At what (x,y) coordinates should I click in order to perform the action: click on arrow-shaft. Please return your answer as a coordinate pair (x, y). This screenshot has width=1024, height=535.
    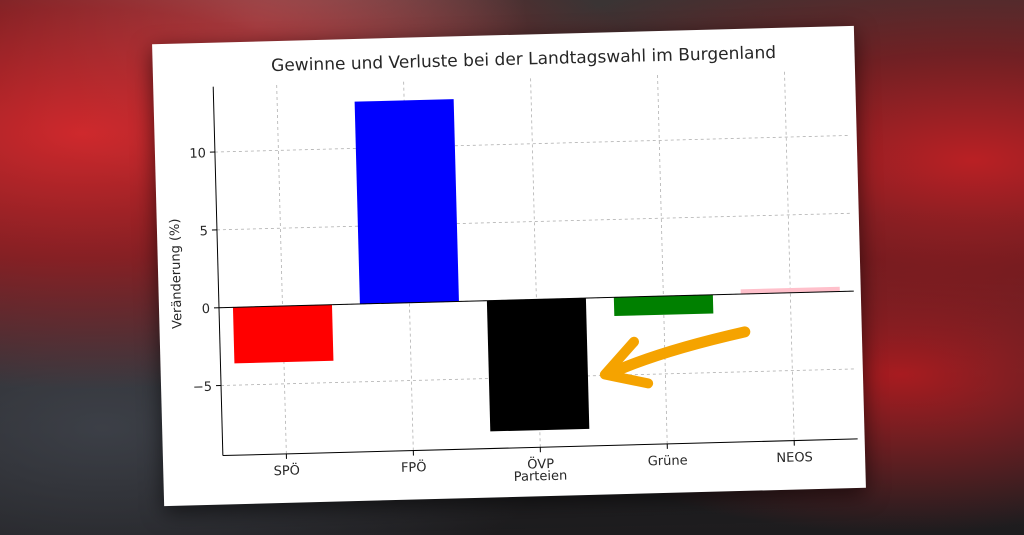
    Looking at the image, I should click on (679, 352).